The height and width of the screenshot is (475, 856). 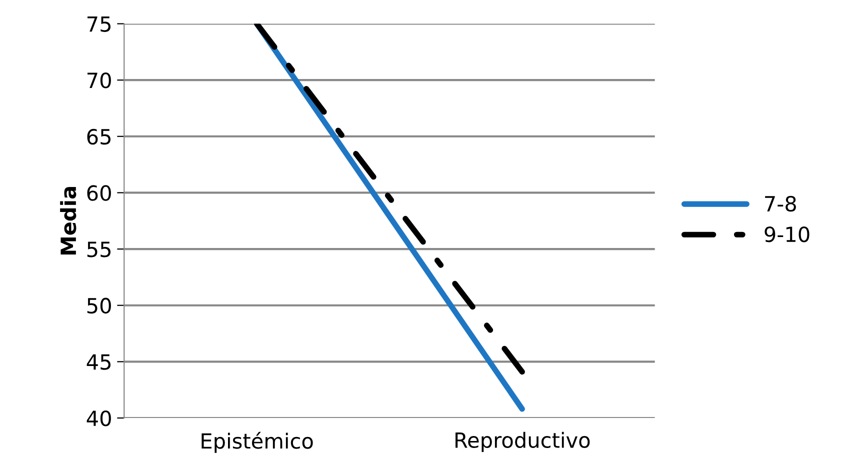 I want to click on y-axis-title: Media, so click(x=68, y=220).